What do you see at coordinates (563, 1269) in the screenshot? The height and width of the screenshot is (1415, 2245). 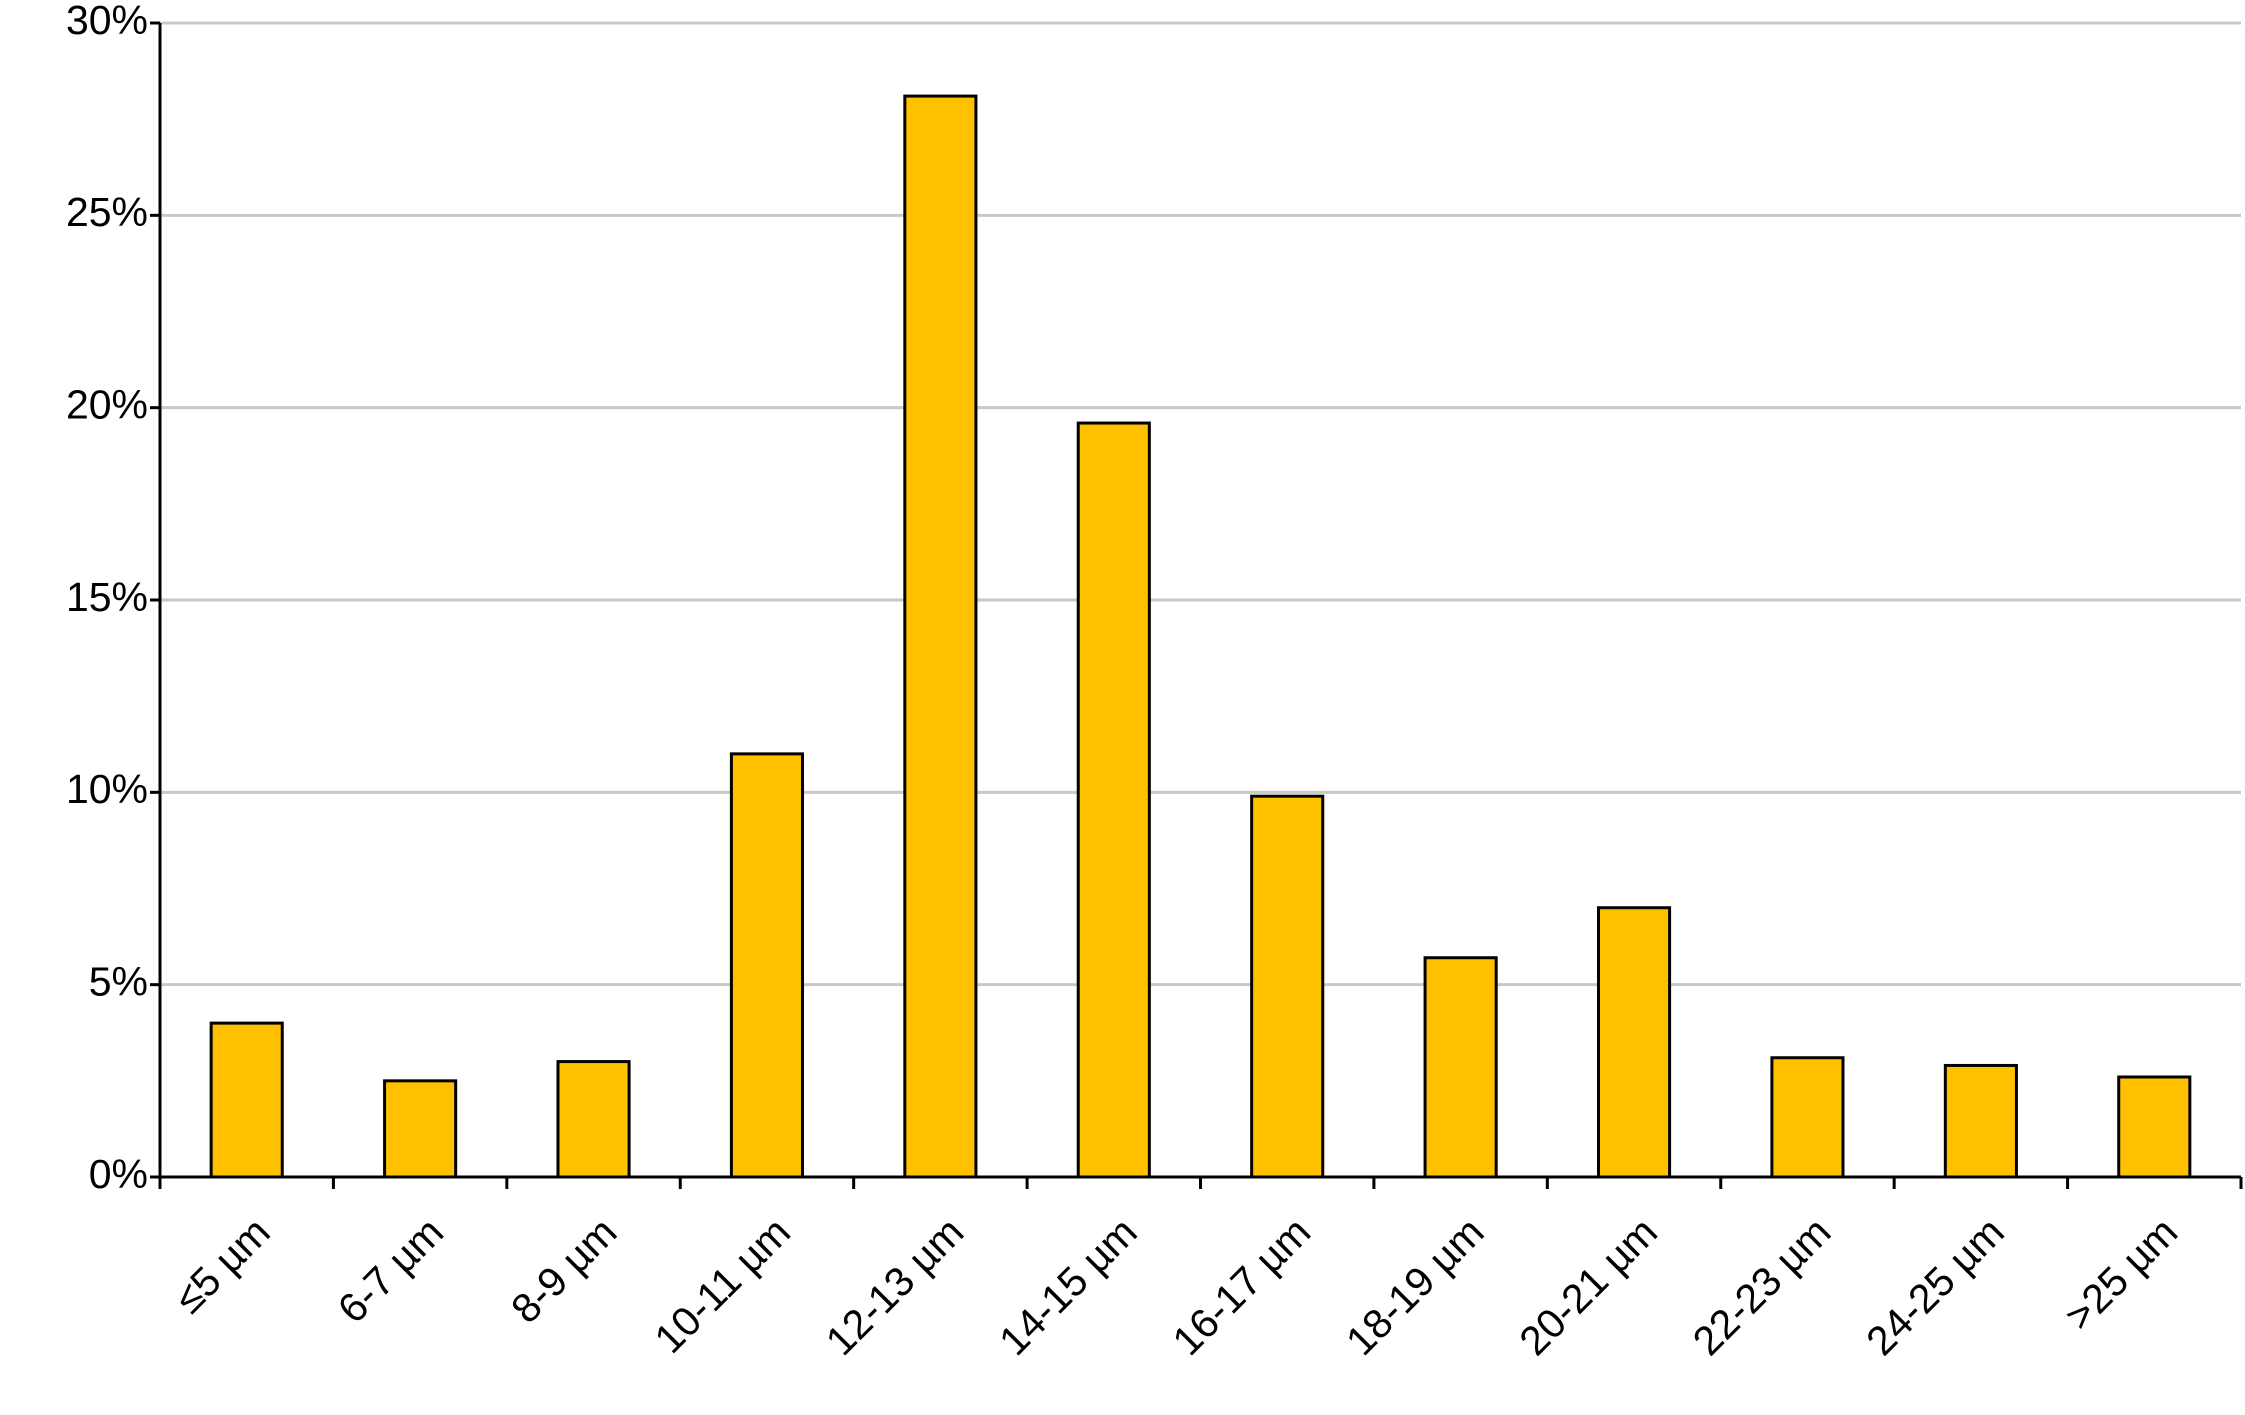 I see `x-tick-label: 8-9 µm` at bounding box center [563, 1269].